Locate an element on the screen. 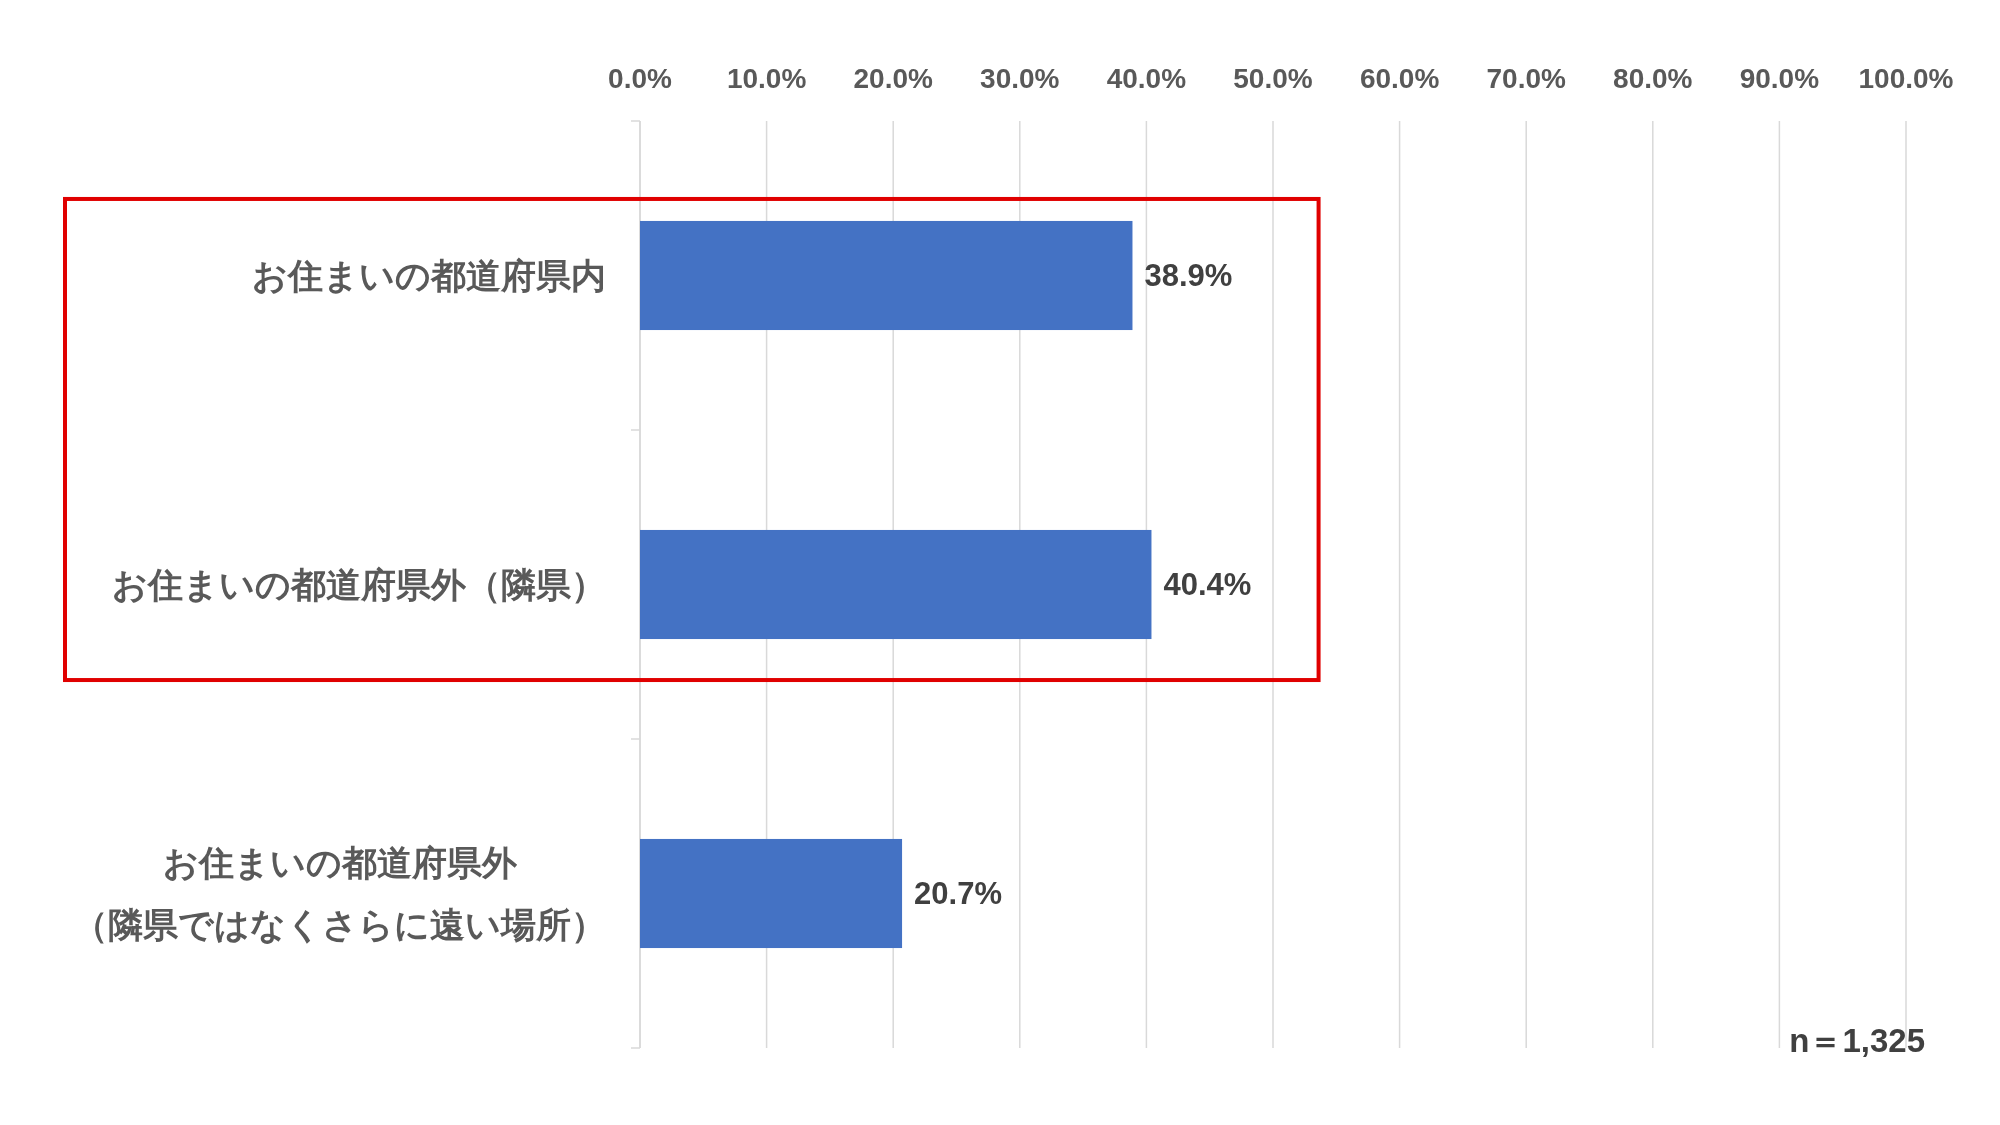  data-label: 20.7% is located at coordinates (958, 893).